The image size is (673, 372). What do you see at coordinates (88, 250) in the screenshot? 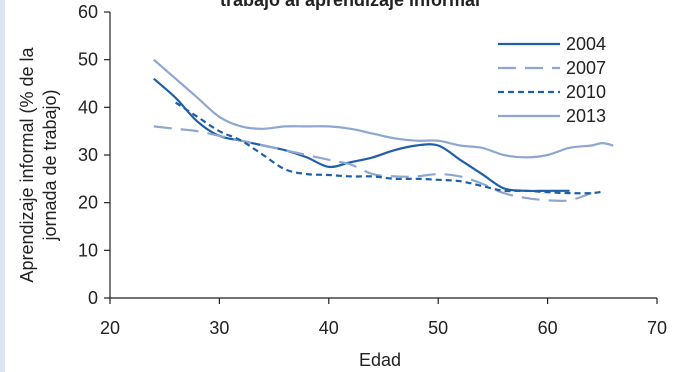
I see `y-tick-label: 10` at bounding box center [88, 250].